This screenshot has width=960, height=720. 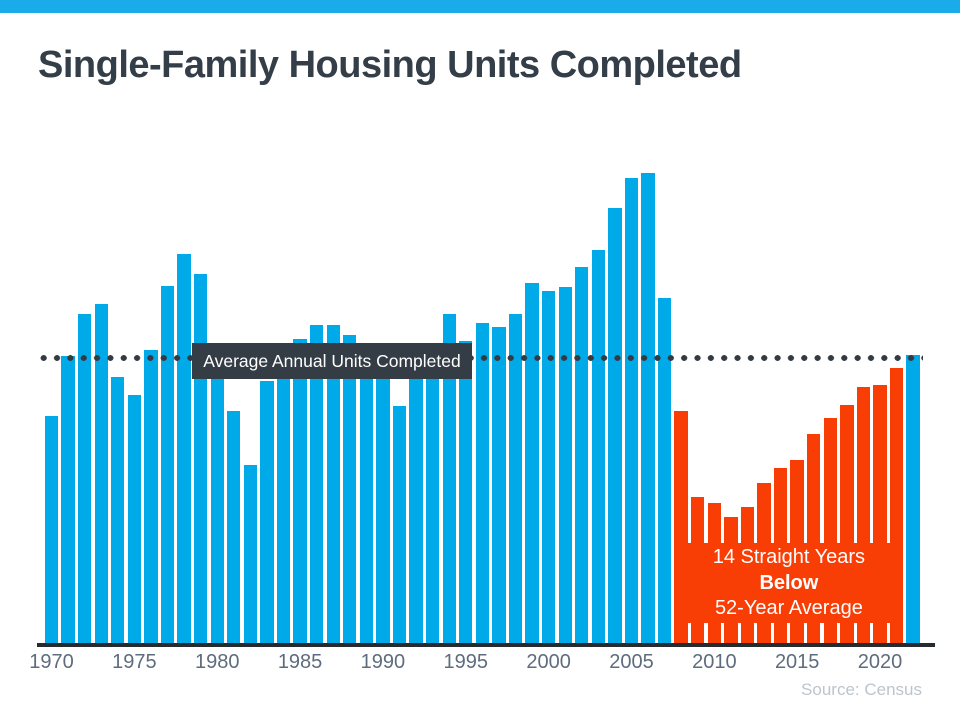 What do you see at coordinates (615, 426) in the screenshot?
I see `bar-2004` at bounding box center [615, 426].